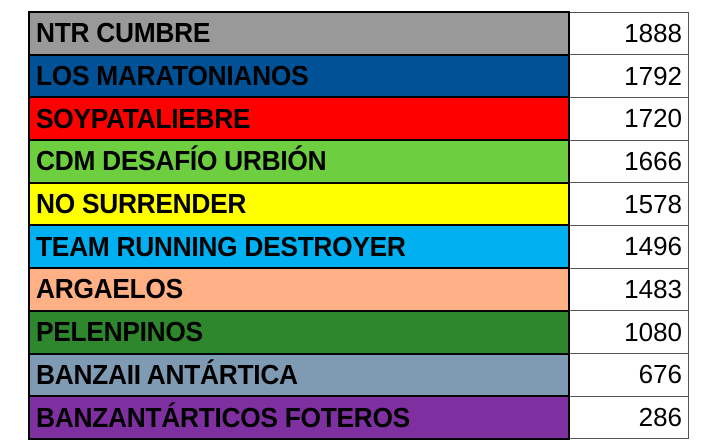  I want to click on points-cell: 1888, so click(628, 33).